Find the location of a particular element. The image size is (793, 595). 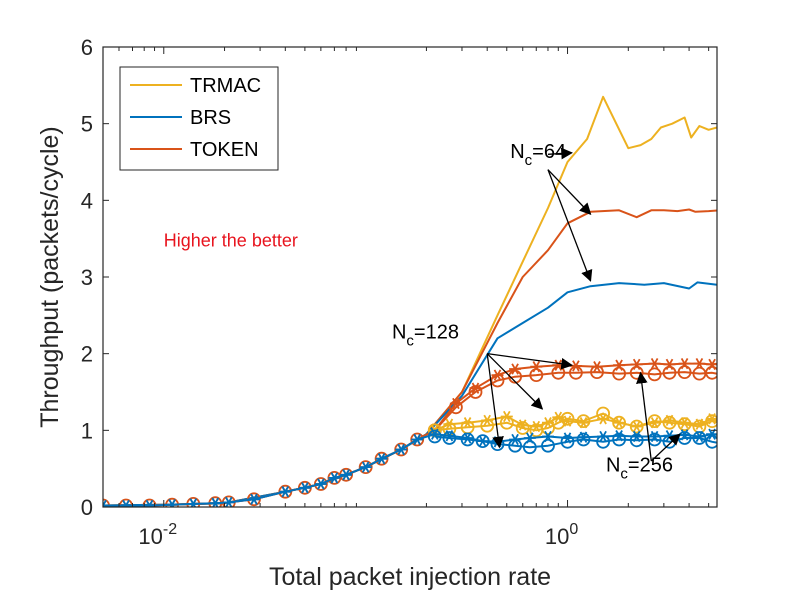

series-trmac-nc256 is located at coordinates (572, 422).